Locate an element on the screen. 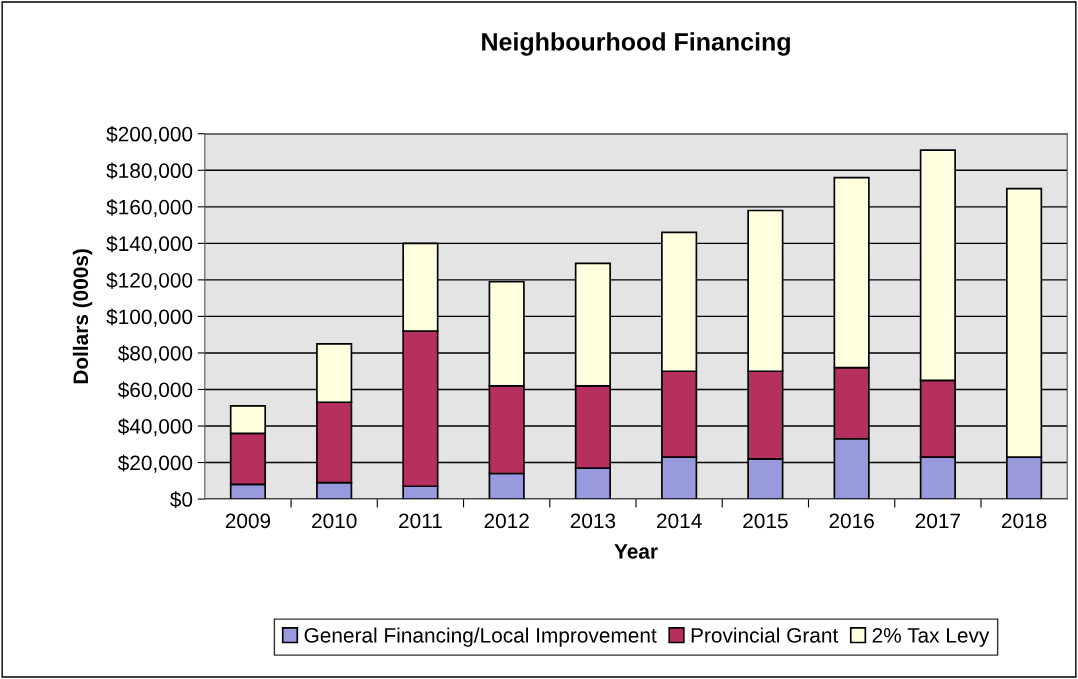 The width and height of the screenshot is (1078, 679). x-tick-label: 2013 is located at coordinates (593, 521).